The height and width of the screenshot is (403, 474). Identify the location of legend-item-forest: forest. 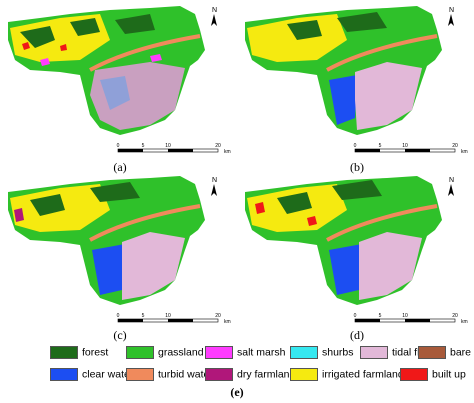
(79, 353).